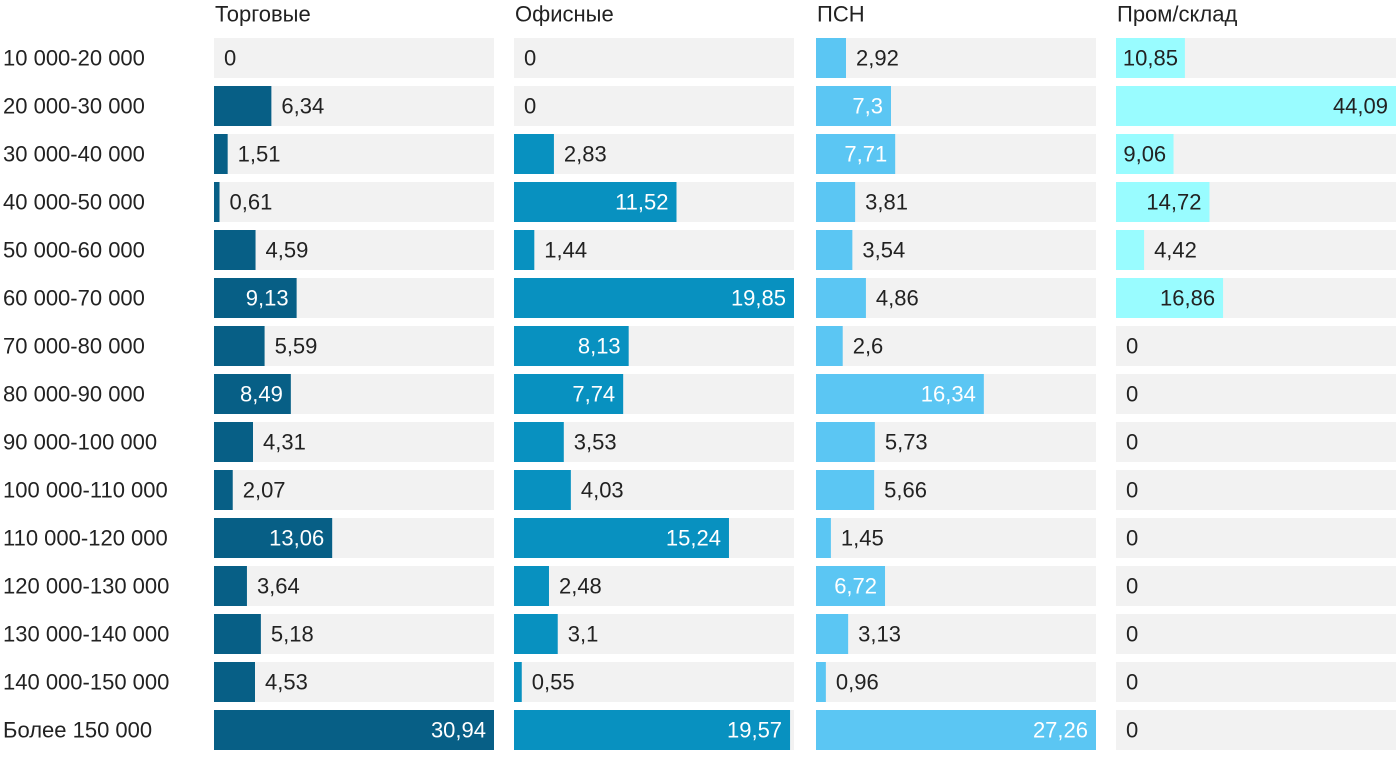 The image size is (1400, 766). I want to click on category-label: 20 000-30 000, so click(74, 106).